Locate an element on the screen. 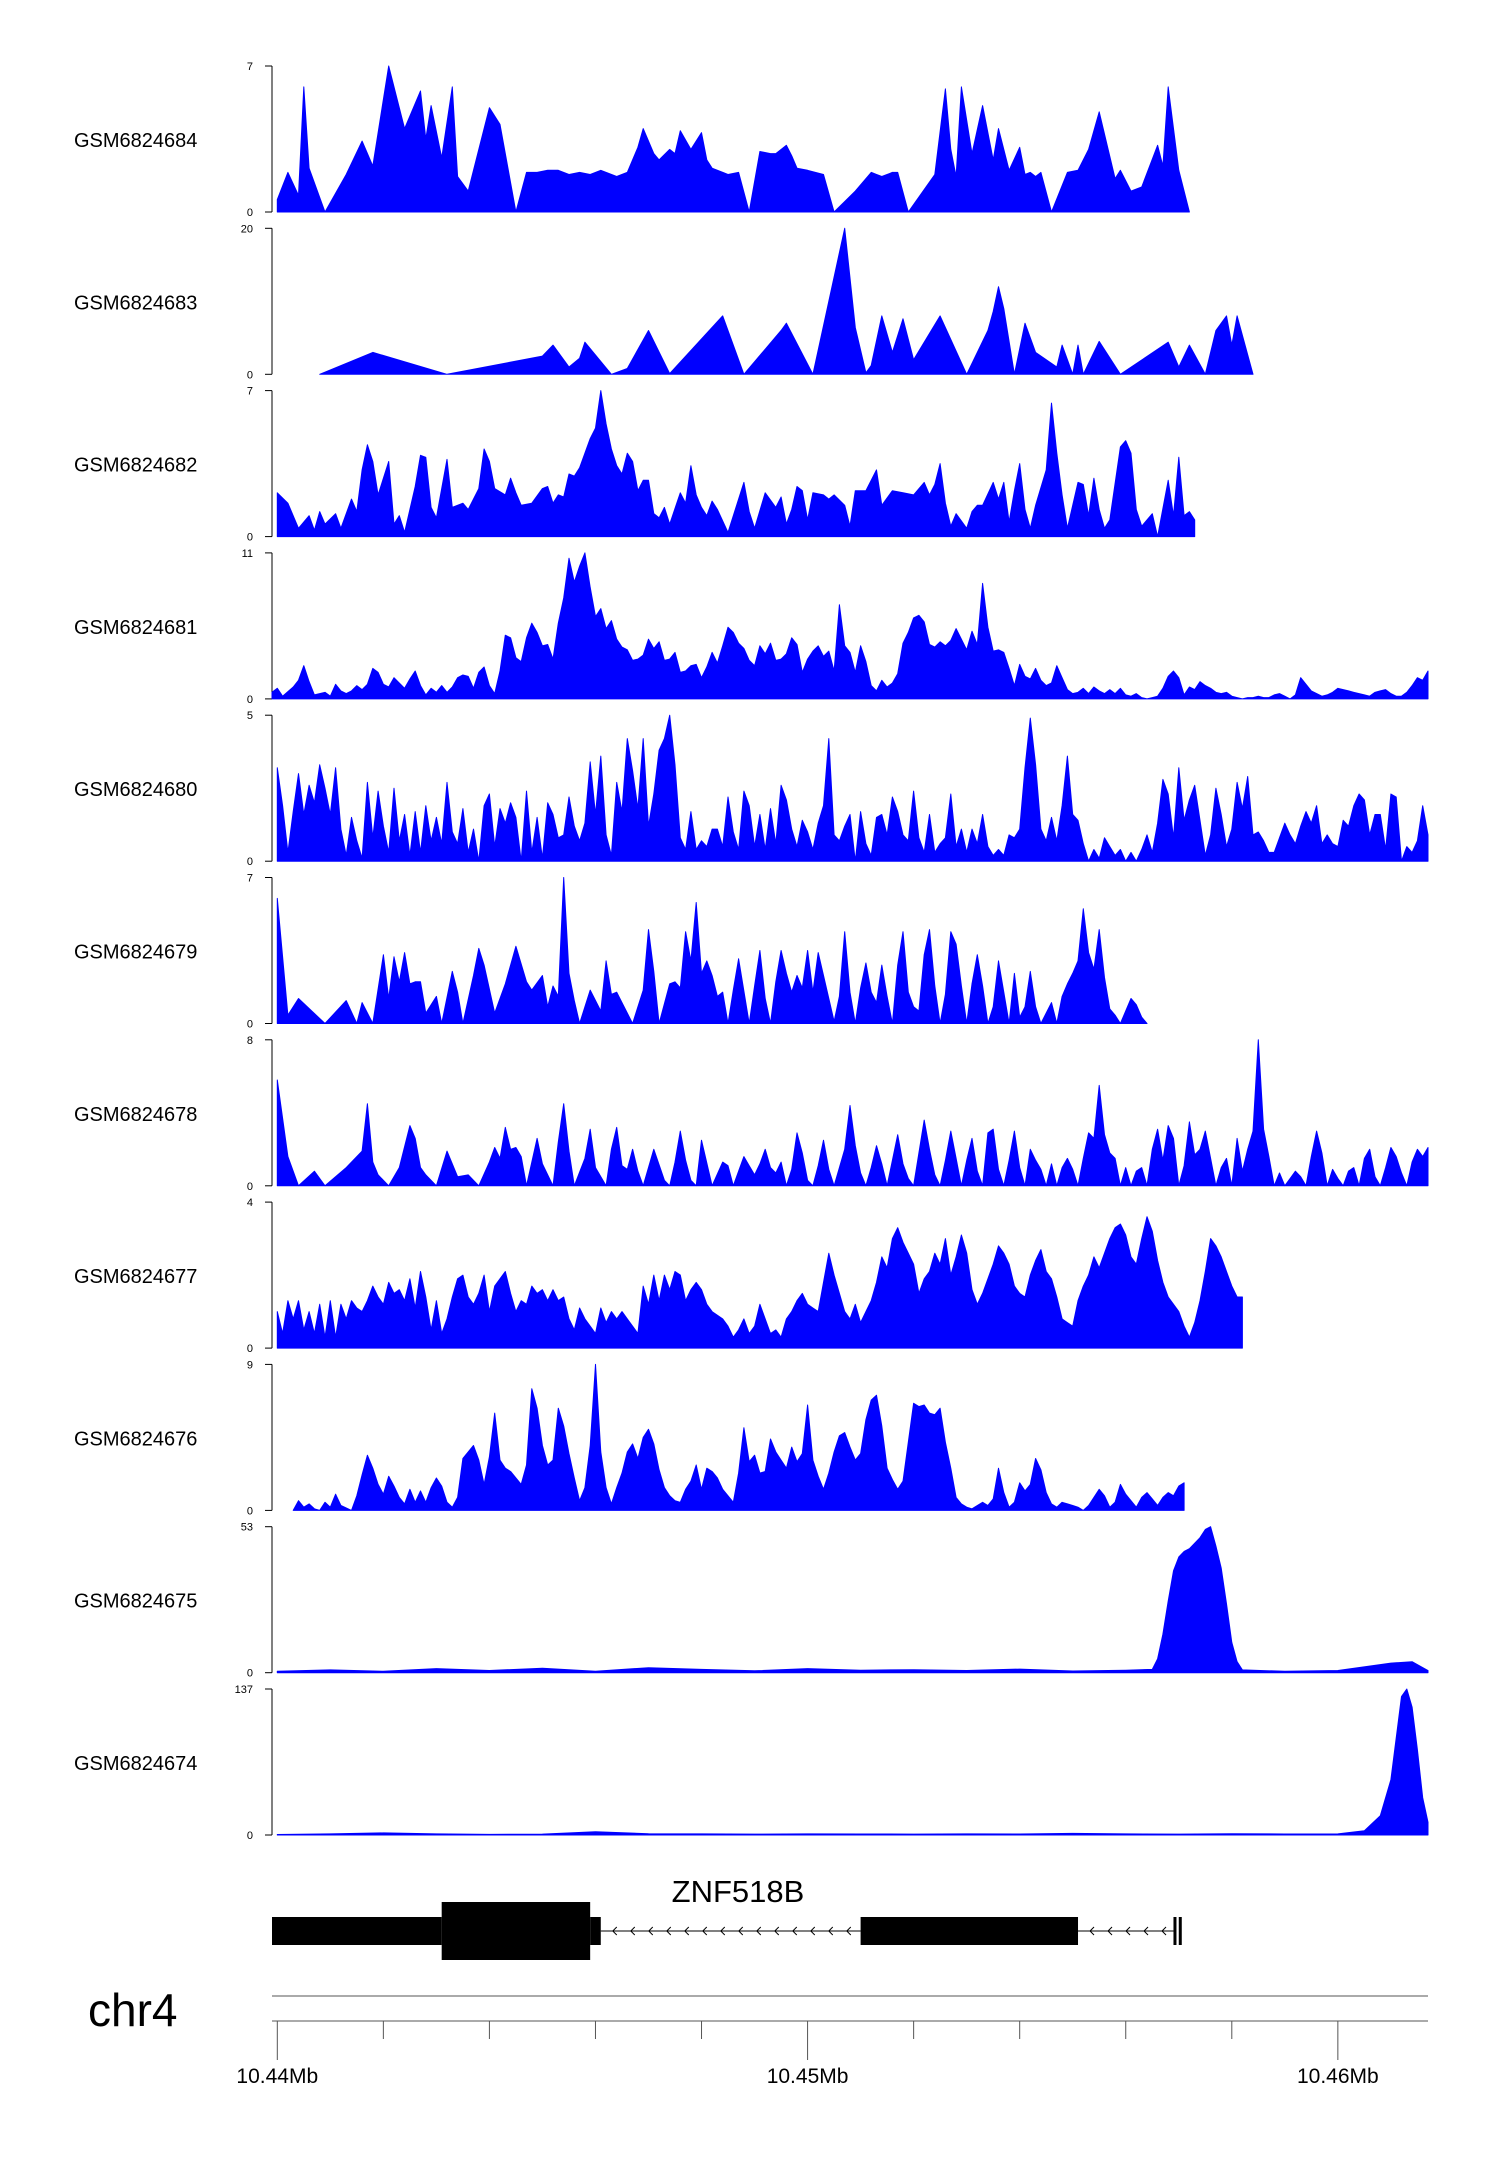 The height and width of the screenshot is (2170, 1500). coding-exon is located at coordinates (516, 1931).